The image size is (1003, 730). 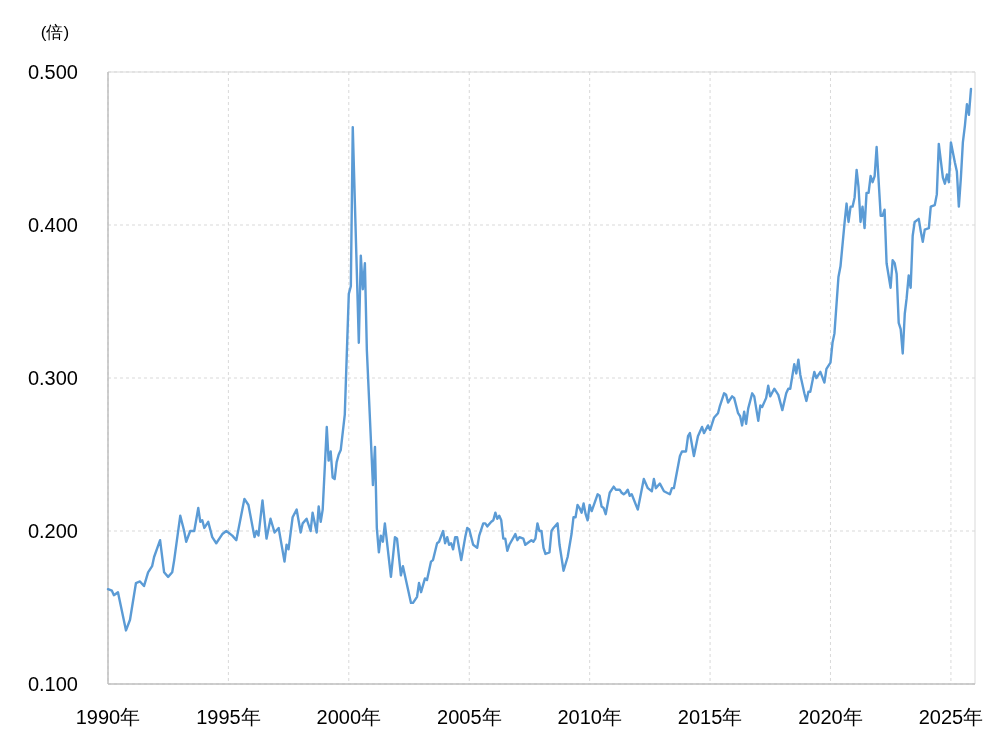 I want to click on y-tick-label: 0.400, so click(x=52, y=225).